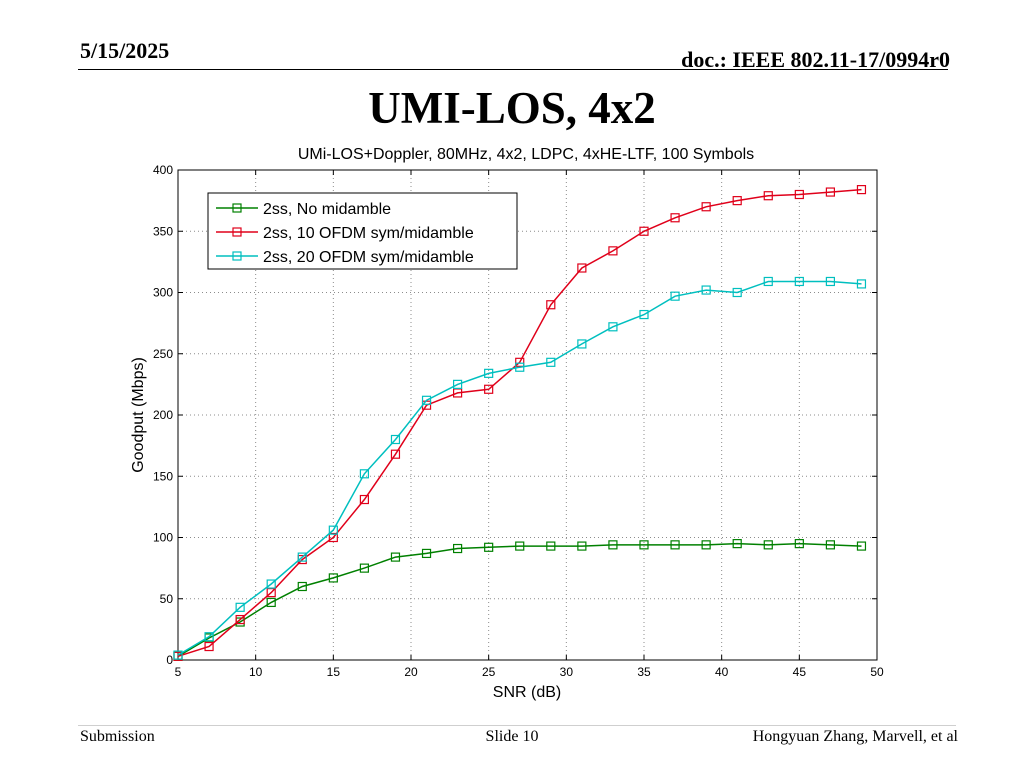 The width and height of the screenshot is (1024, 768). What do you see at coordinates (163, 293) in the screenshot?
I see `y-tick-label: 300` at bounding box center [163, 293].